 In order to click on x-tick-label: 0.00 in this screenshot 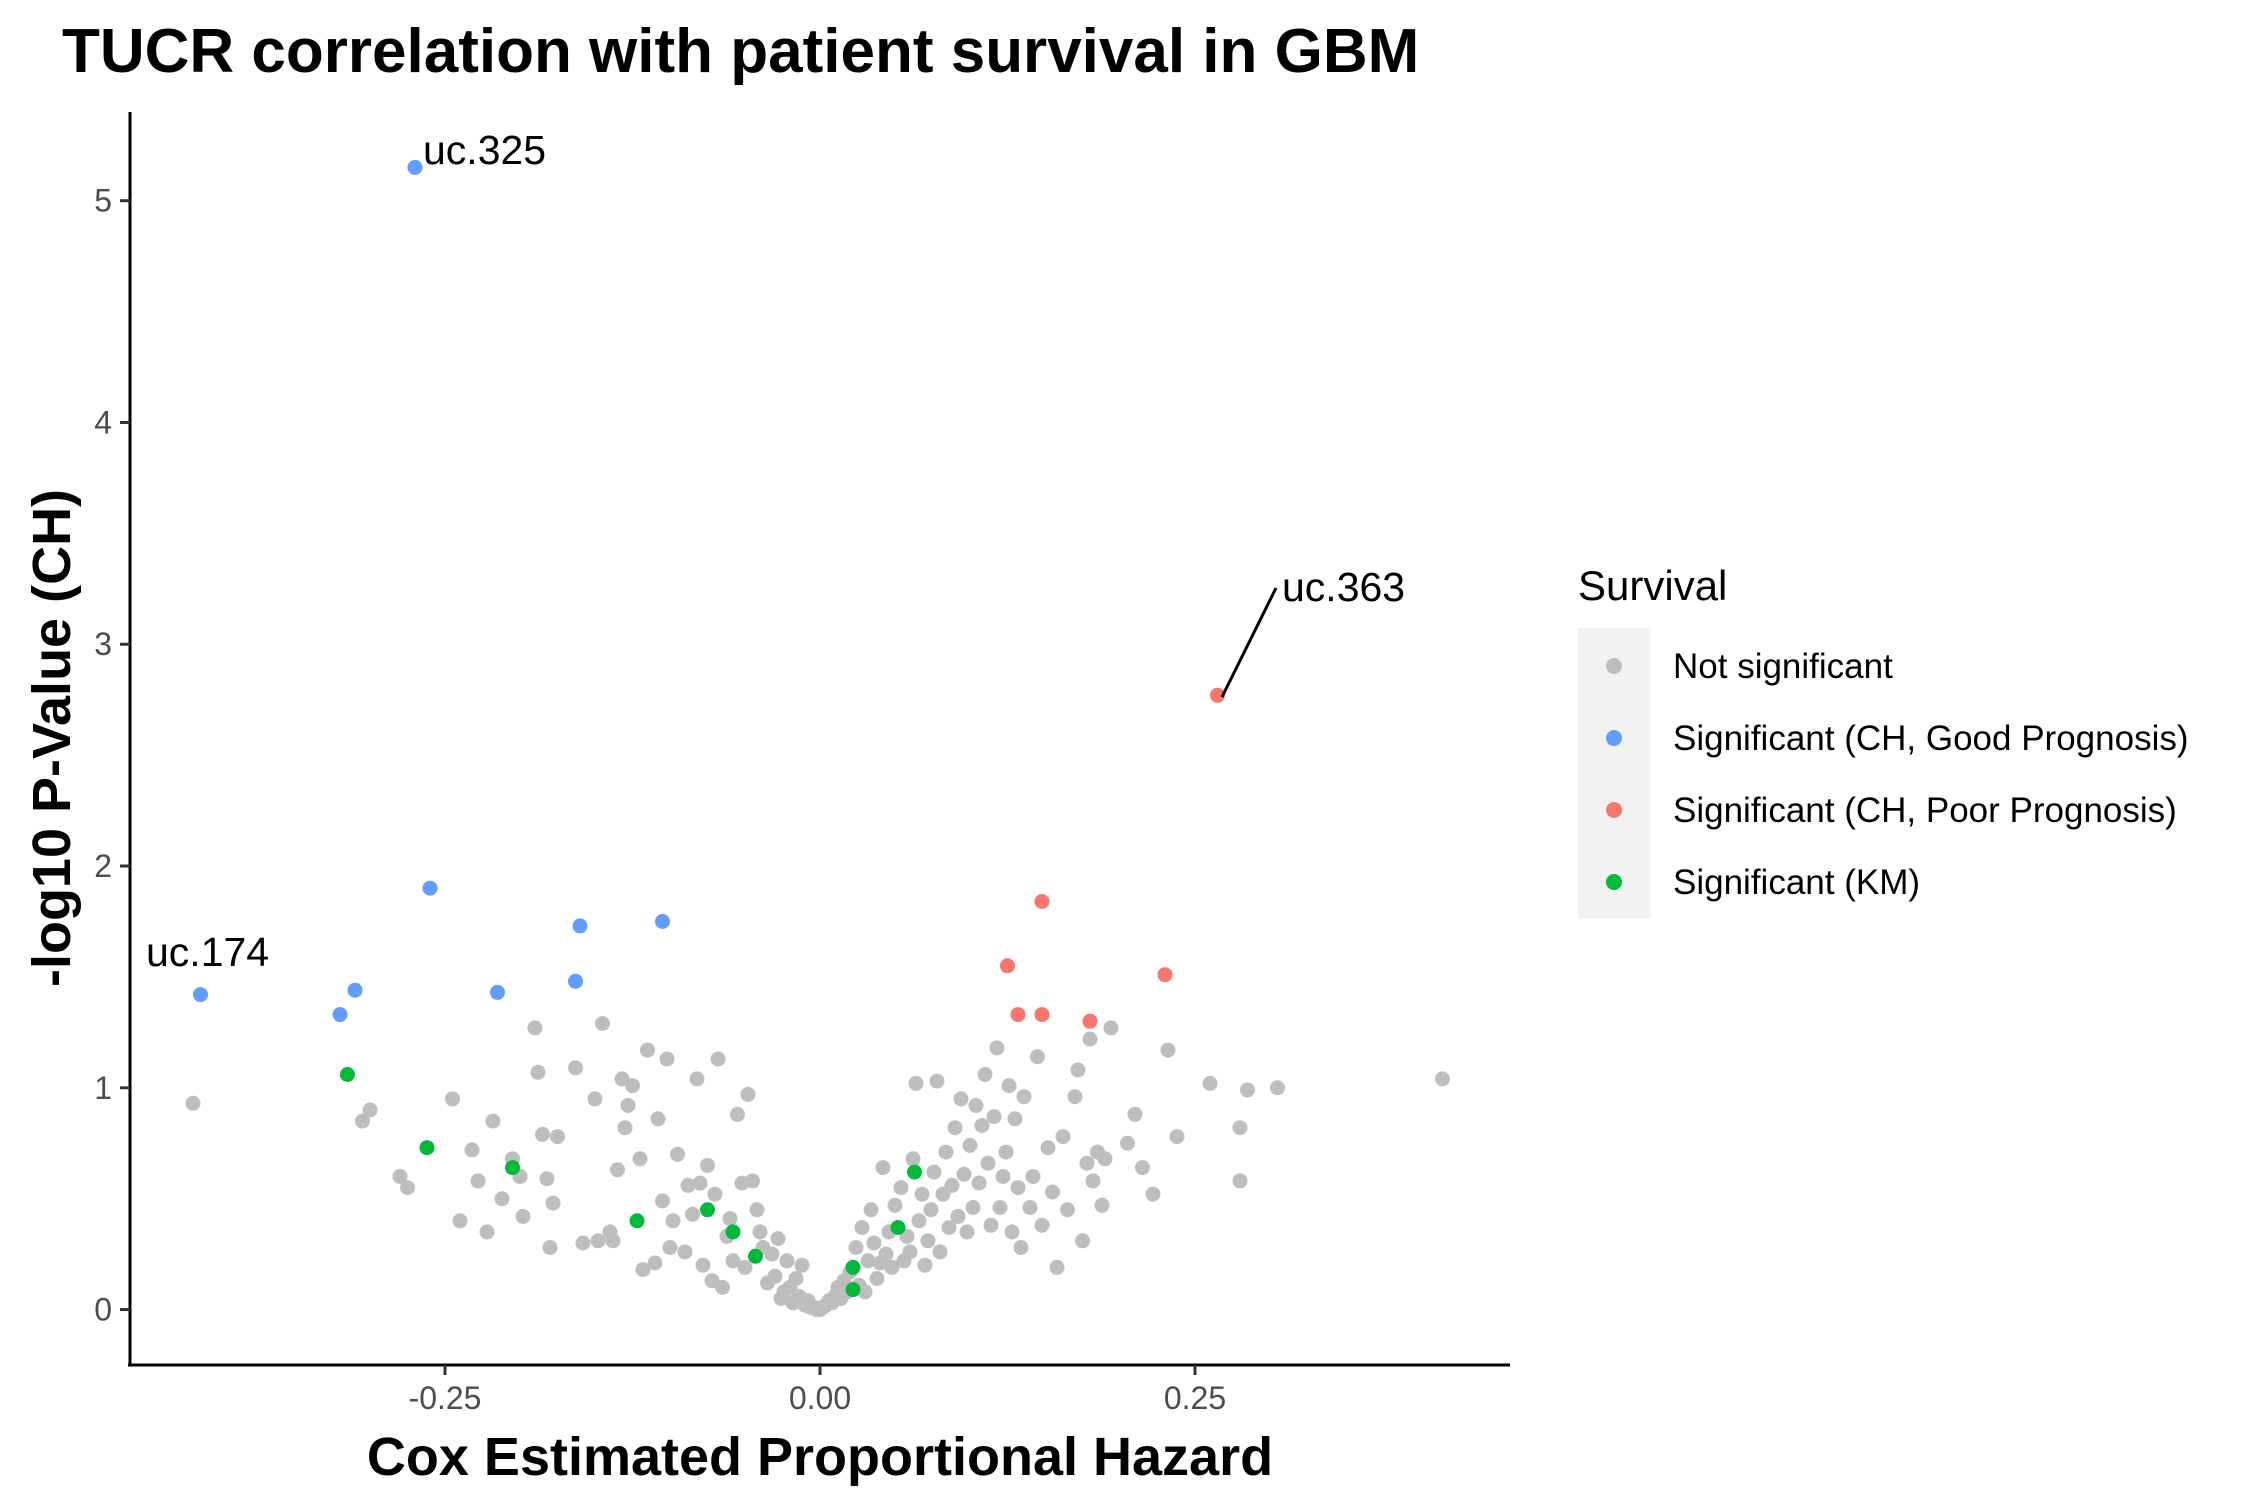, I will do `click(820, 1398)`.